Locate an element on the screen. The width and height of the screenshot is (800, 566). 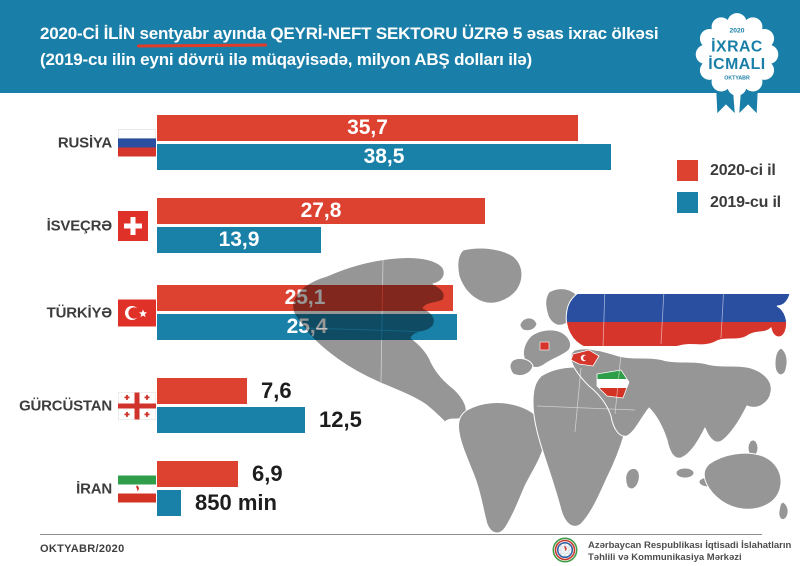
value-label: 12,5 is located at coordinates (340, 419).